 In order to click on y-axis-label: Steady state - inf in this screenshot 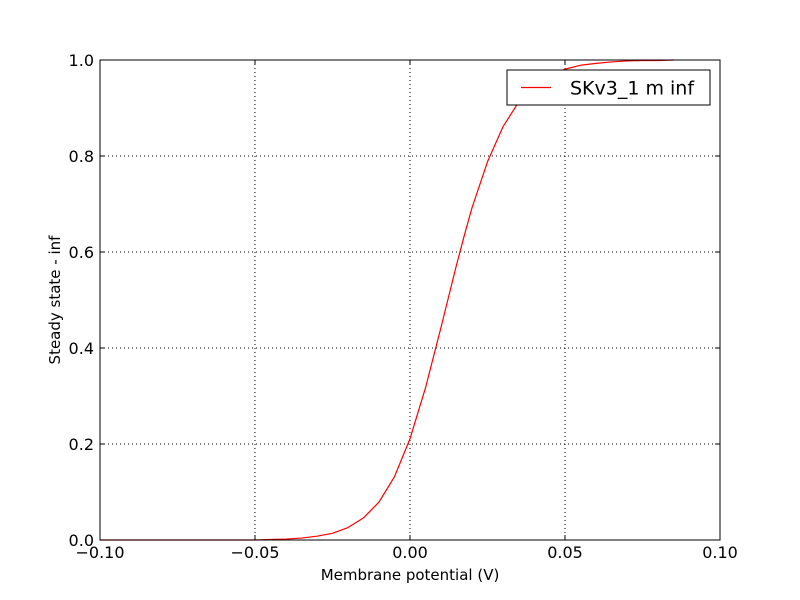, I will do `click(55, 300)`.